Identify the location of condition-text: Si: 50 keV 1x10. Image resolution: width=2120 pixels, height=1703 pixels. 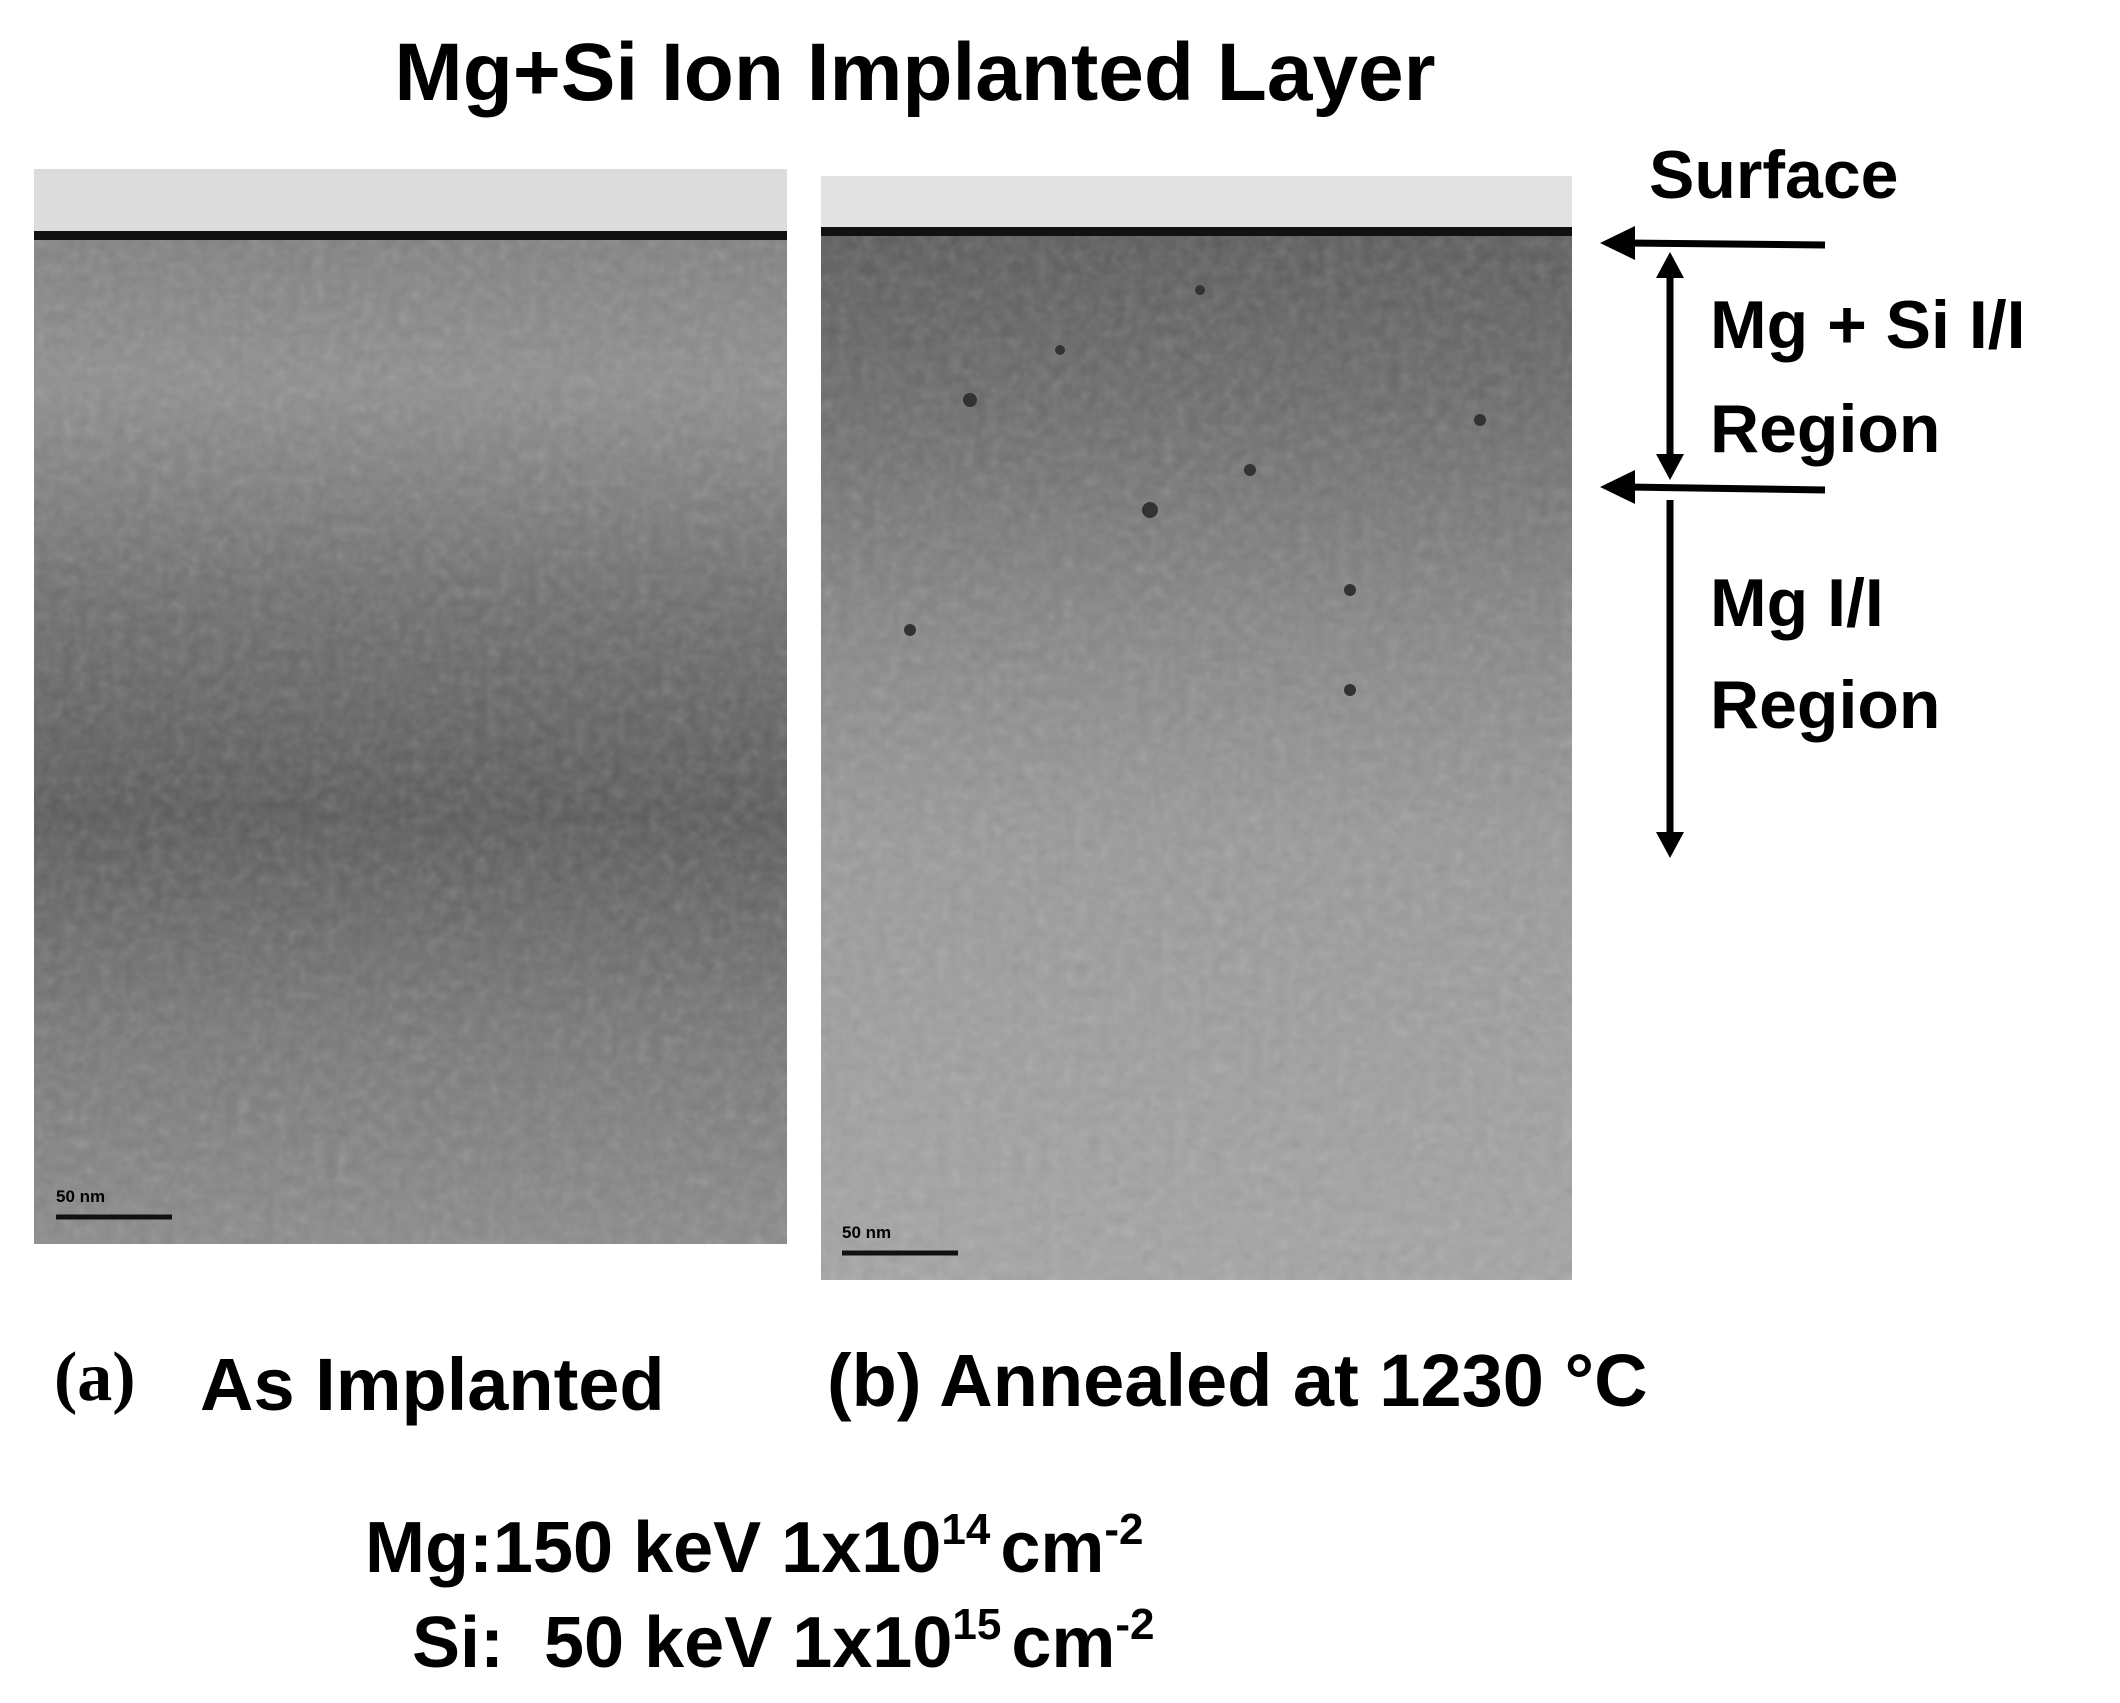
(682, 1643).